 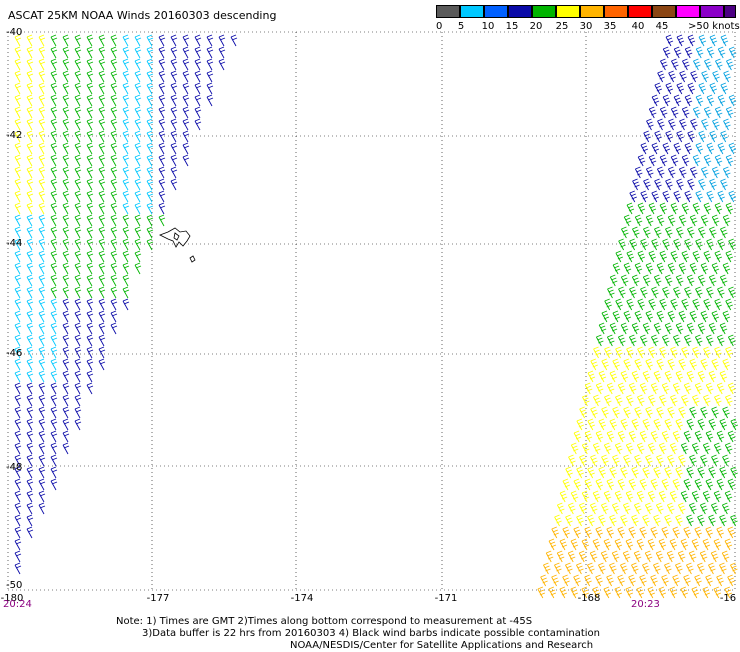 I want to click on legend-label-50-knots: >50 knots, so click(x=714, y=26).